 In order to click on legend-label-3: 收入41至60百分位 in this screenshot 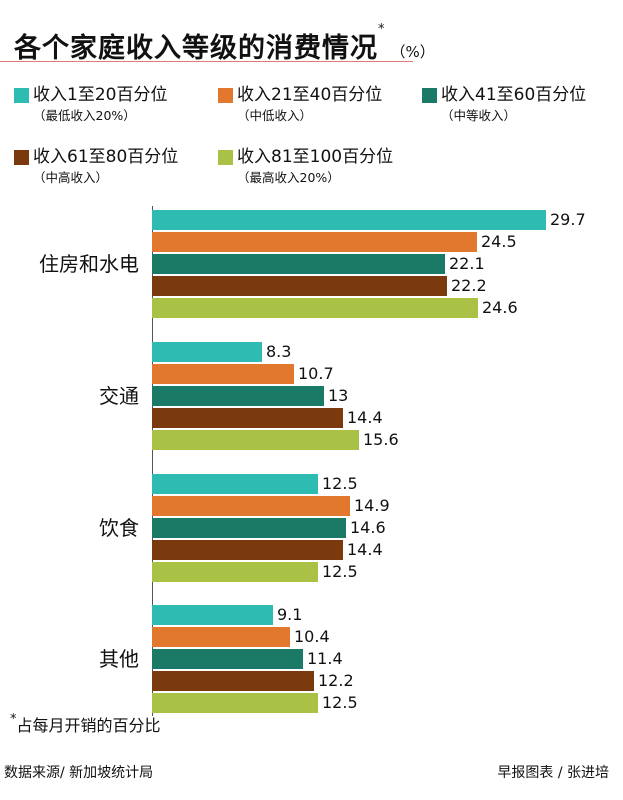, I will do `click(514, 95)`.